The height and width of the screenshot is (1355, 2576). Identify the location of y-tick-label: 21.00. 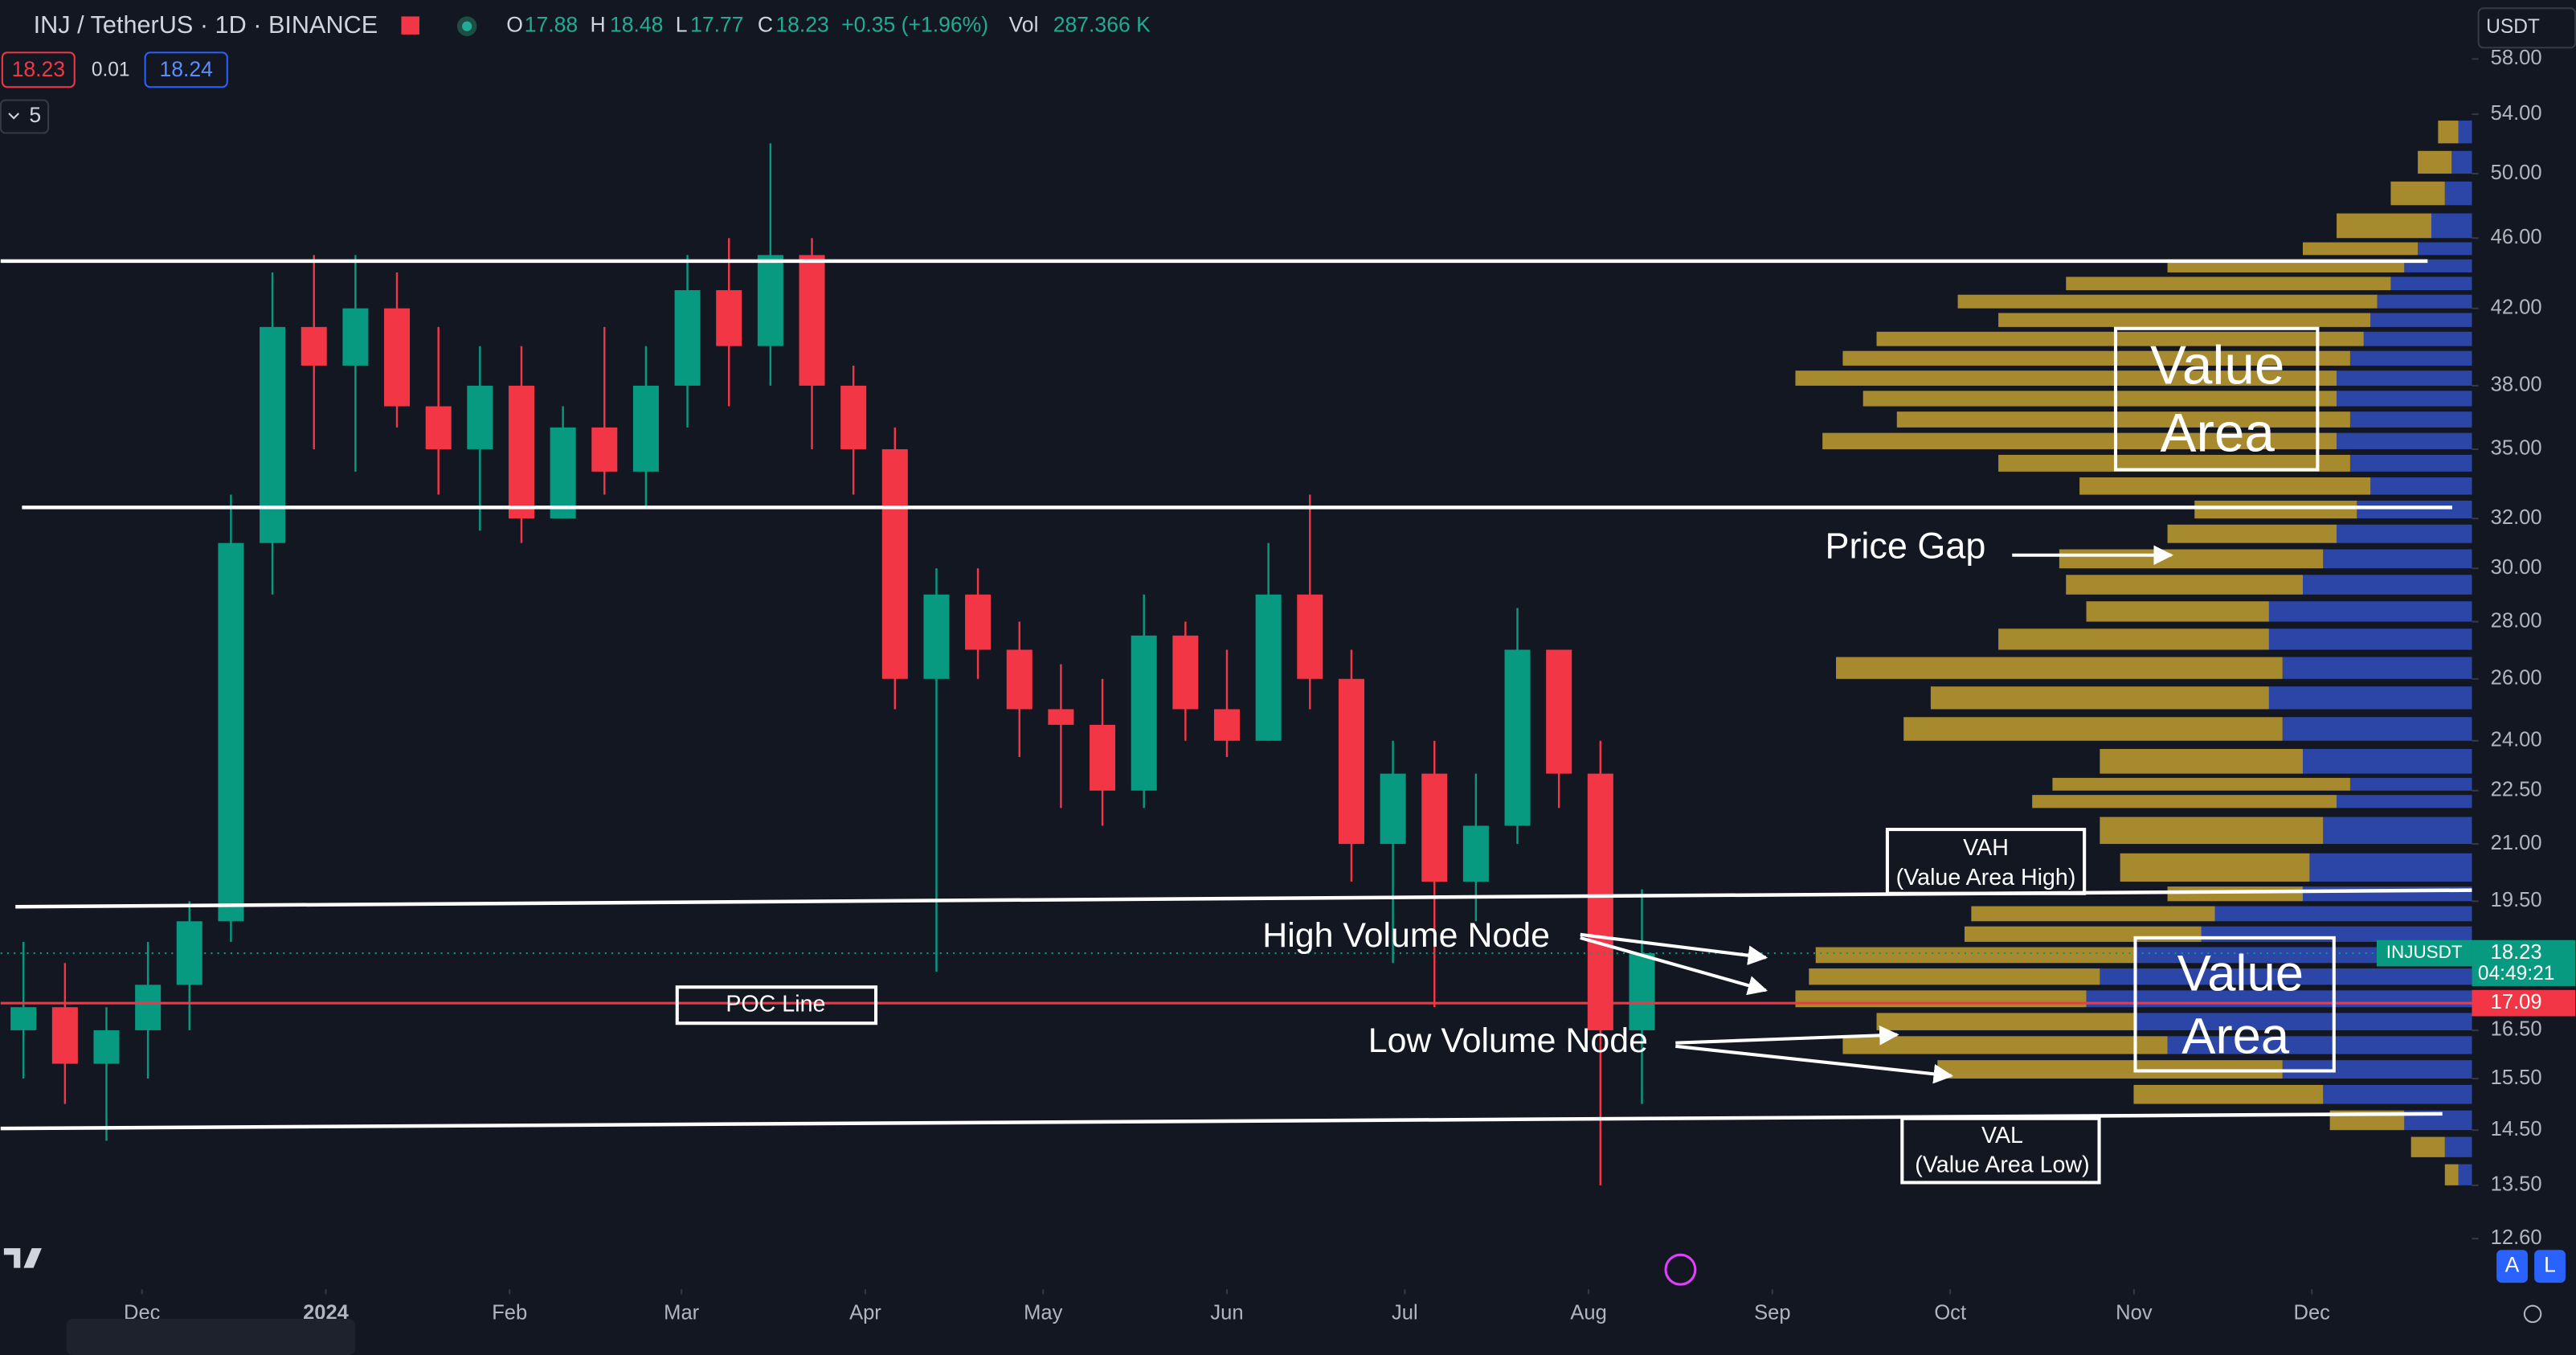
(2516, 843).